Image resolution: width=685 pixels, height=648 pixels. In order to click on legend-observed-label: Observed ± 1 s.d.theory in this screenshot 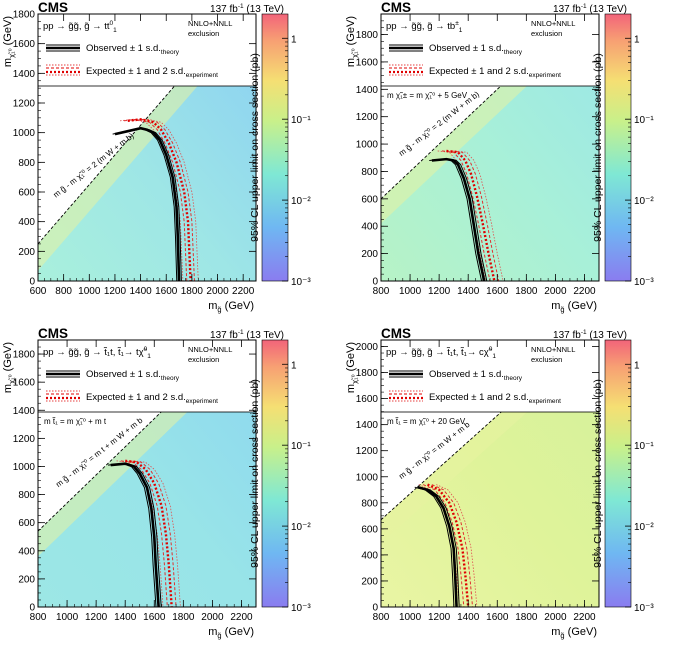, I will do `click(476, 375)`.